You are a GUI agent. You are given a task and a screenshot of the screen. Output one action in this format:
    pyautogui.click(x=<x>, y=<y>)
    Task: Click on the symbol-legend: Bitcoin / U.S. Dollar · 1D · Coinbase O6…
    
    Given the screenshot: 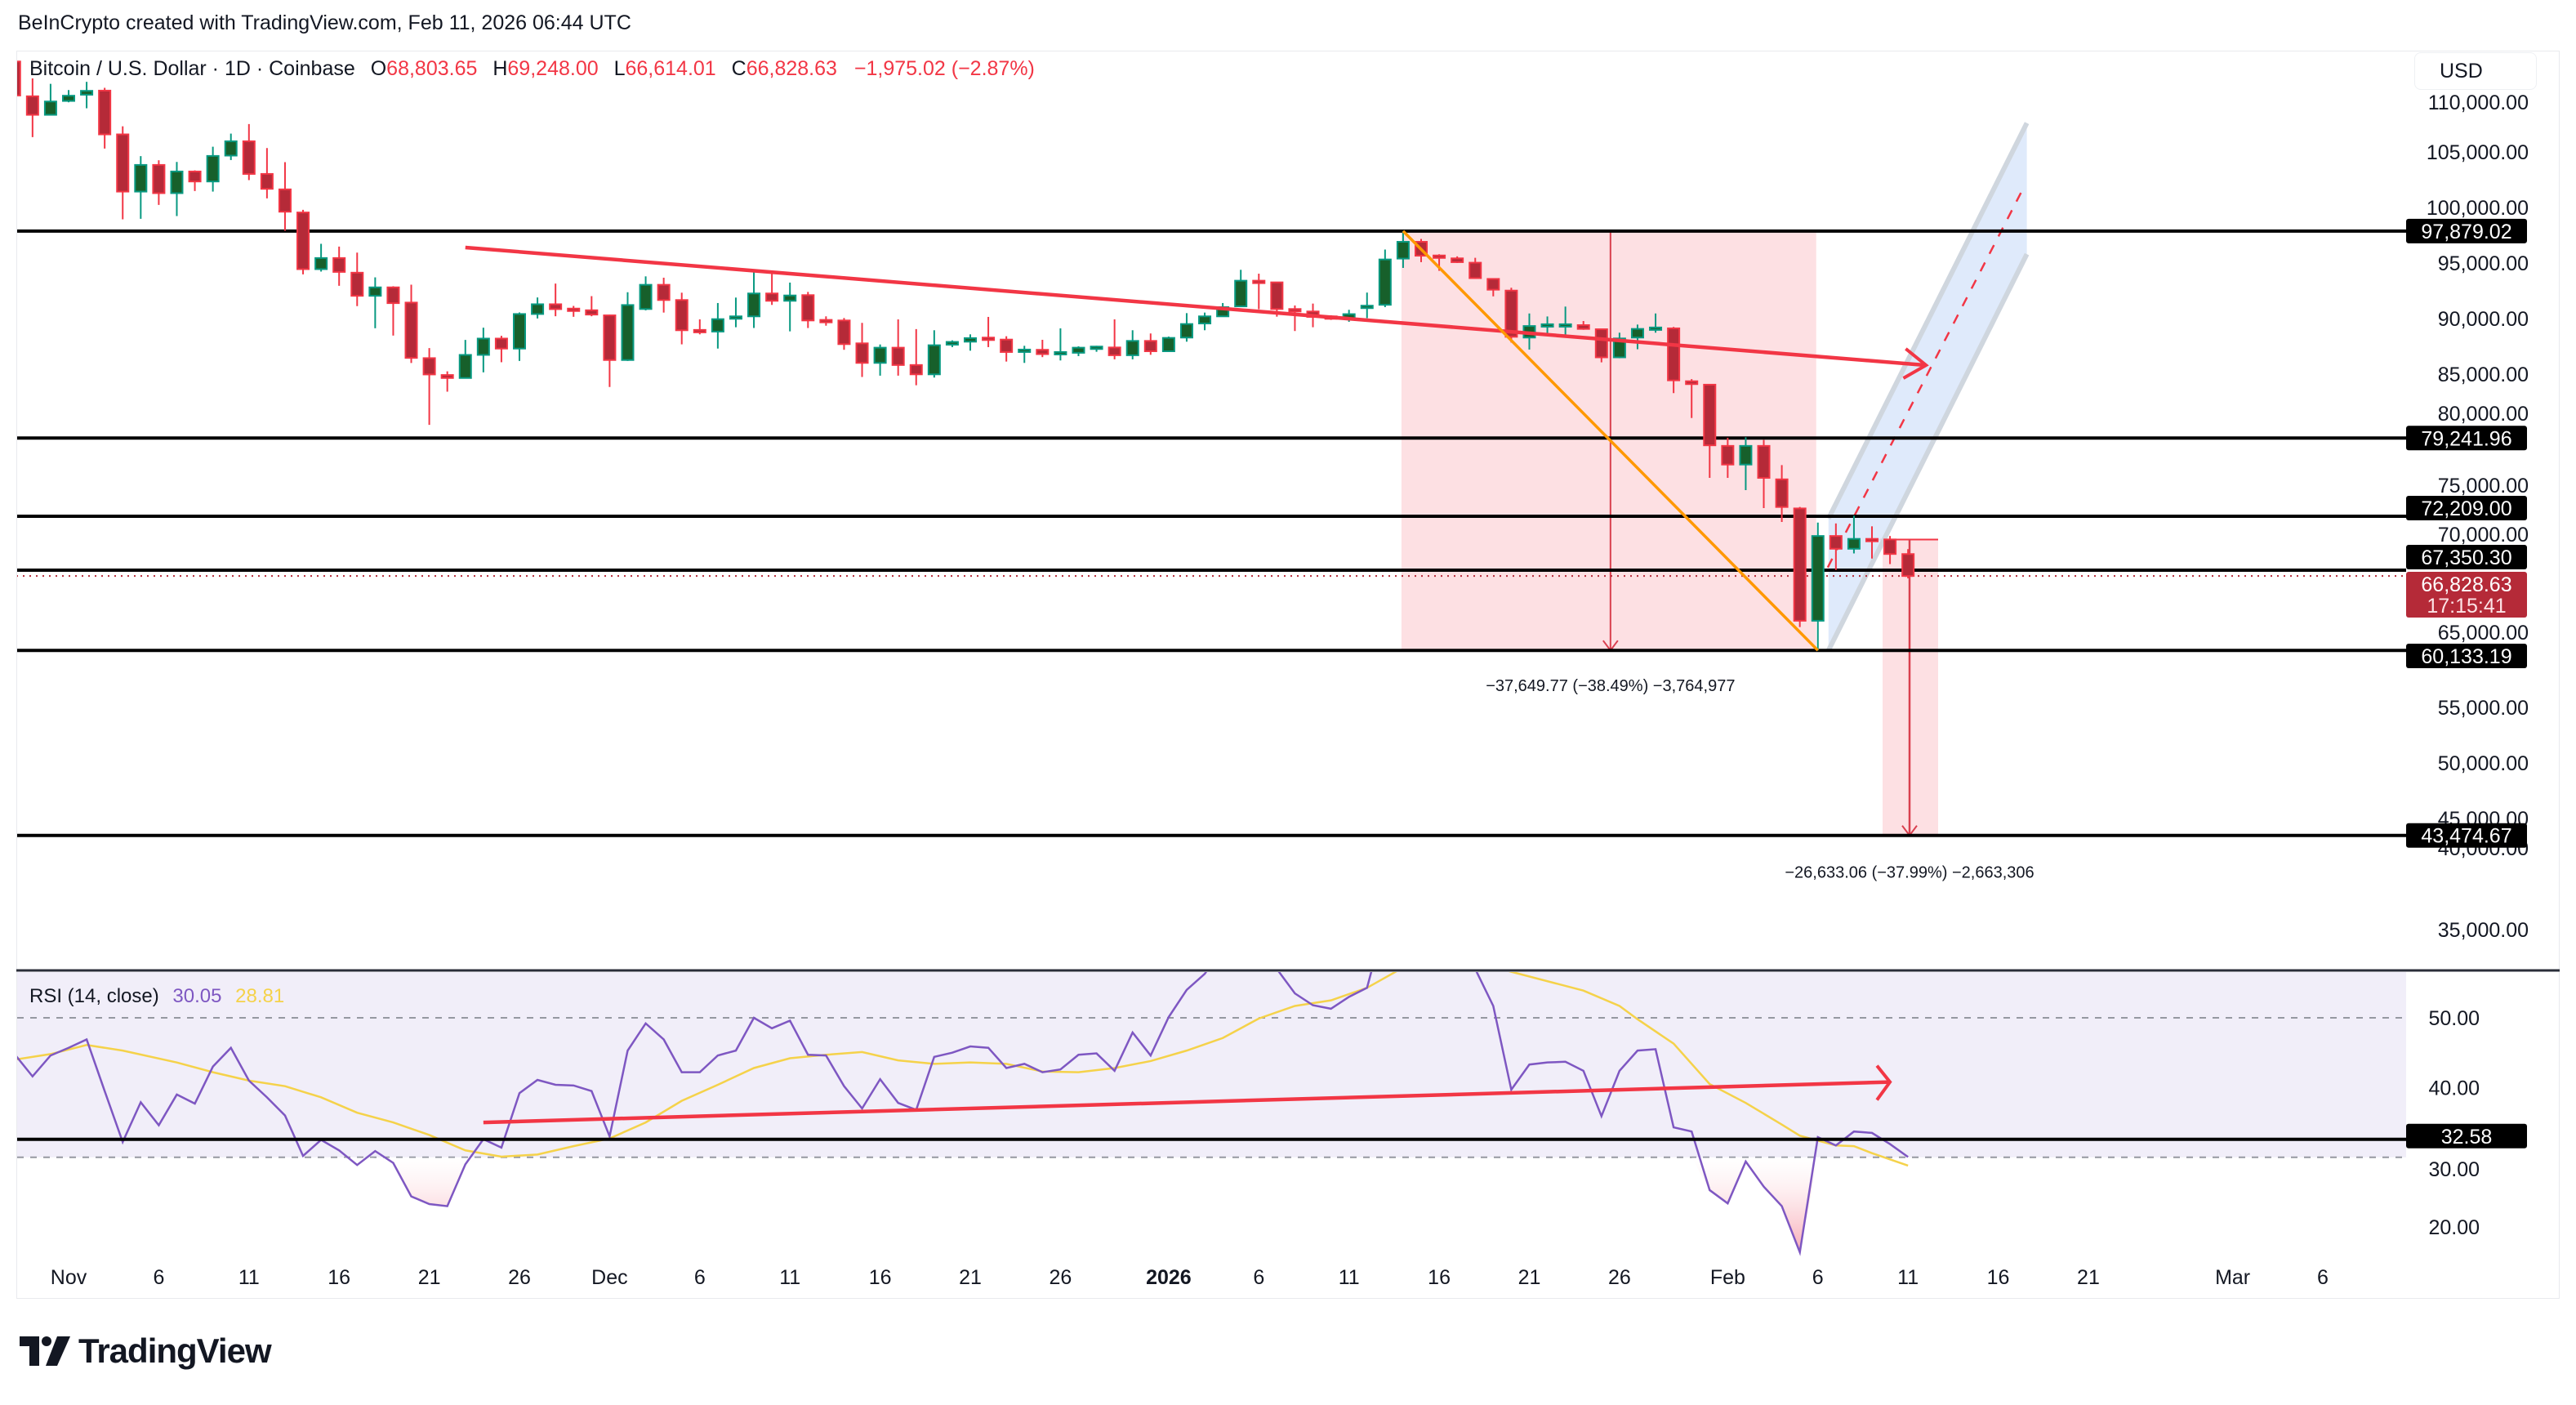 What is the action you would take?
    pyautogui.click(x=532, y=69)
    